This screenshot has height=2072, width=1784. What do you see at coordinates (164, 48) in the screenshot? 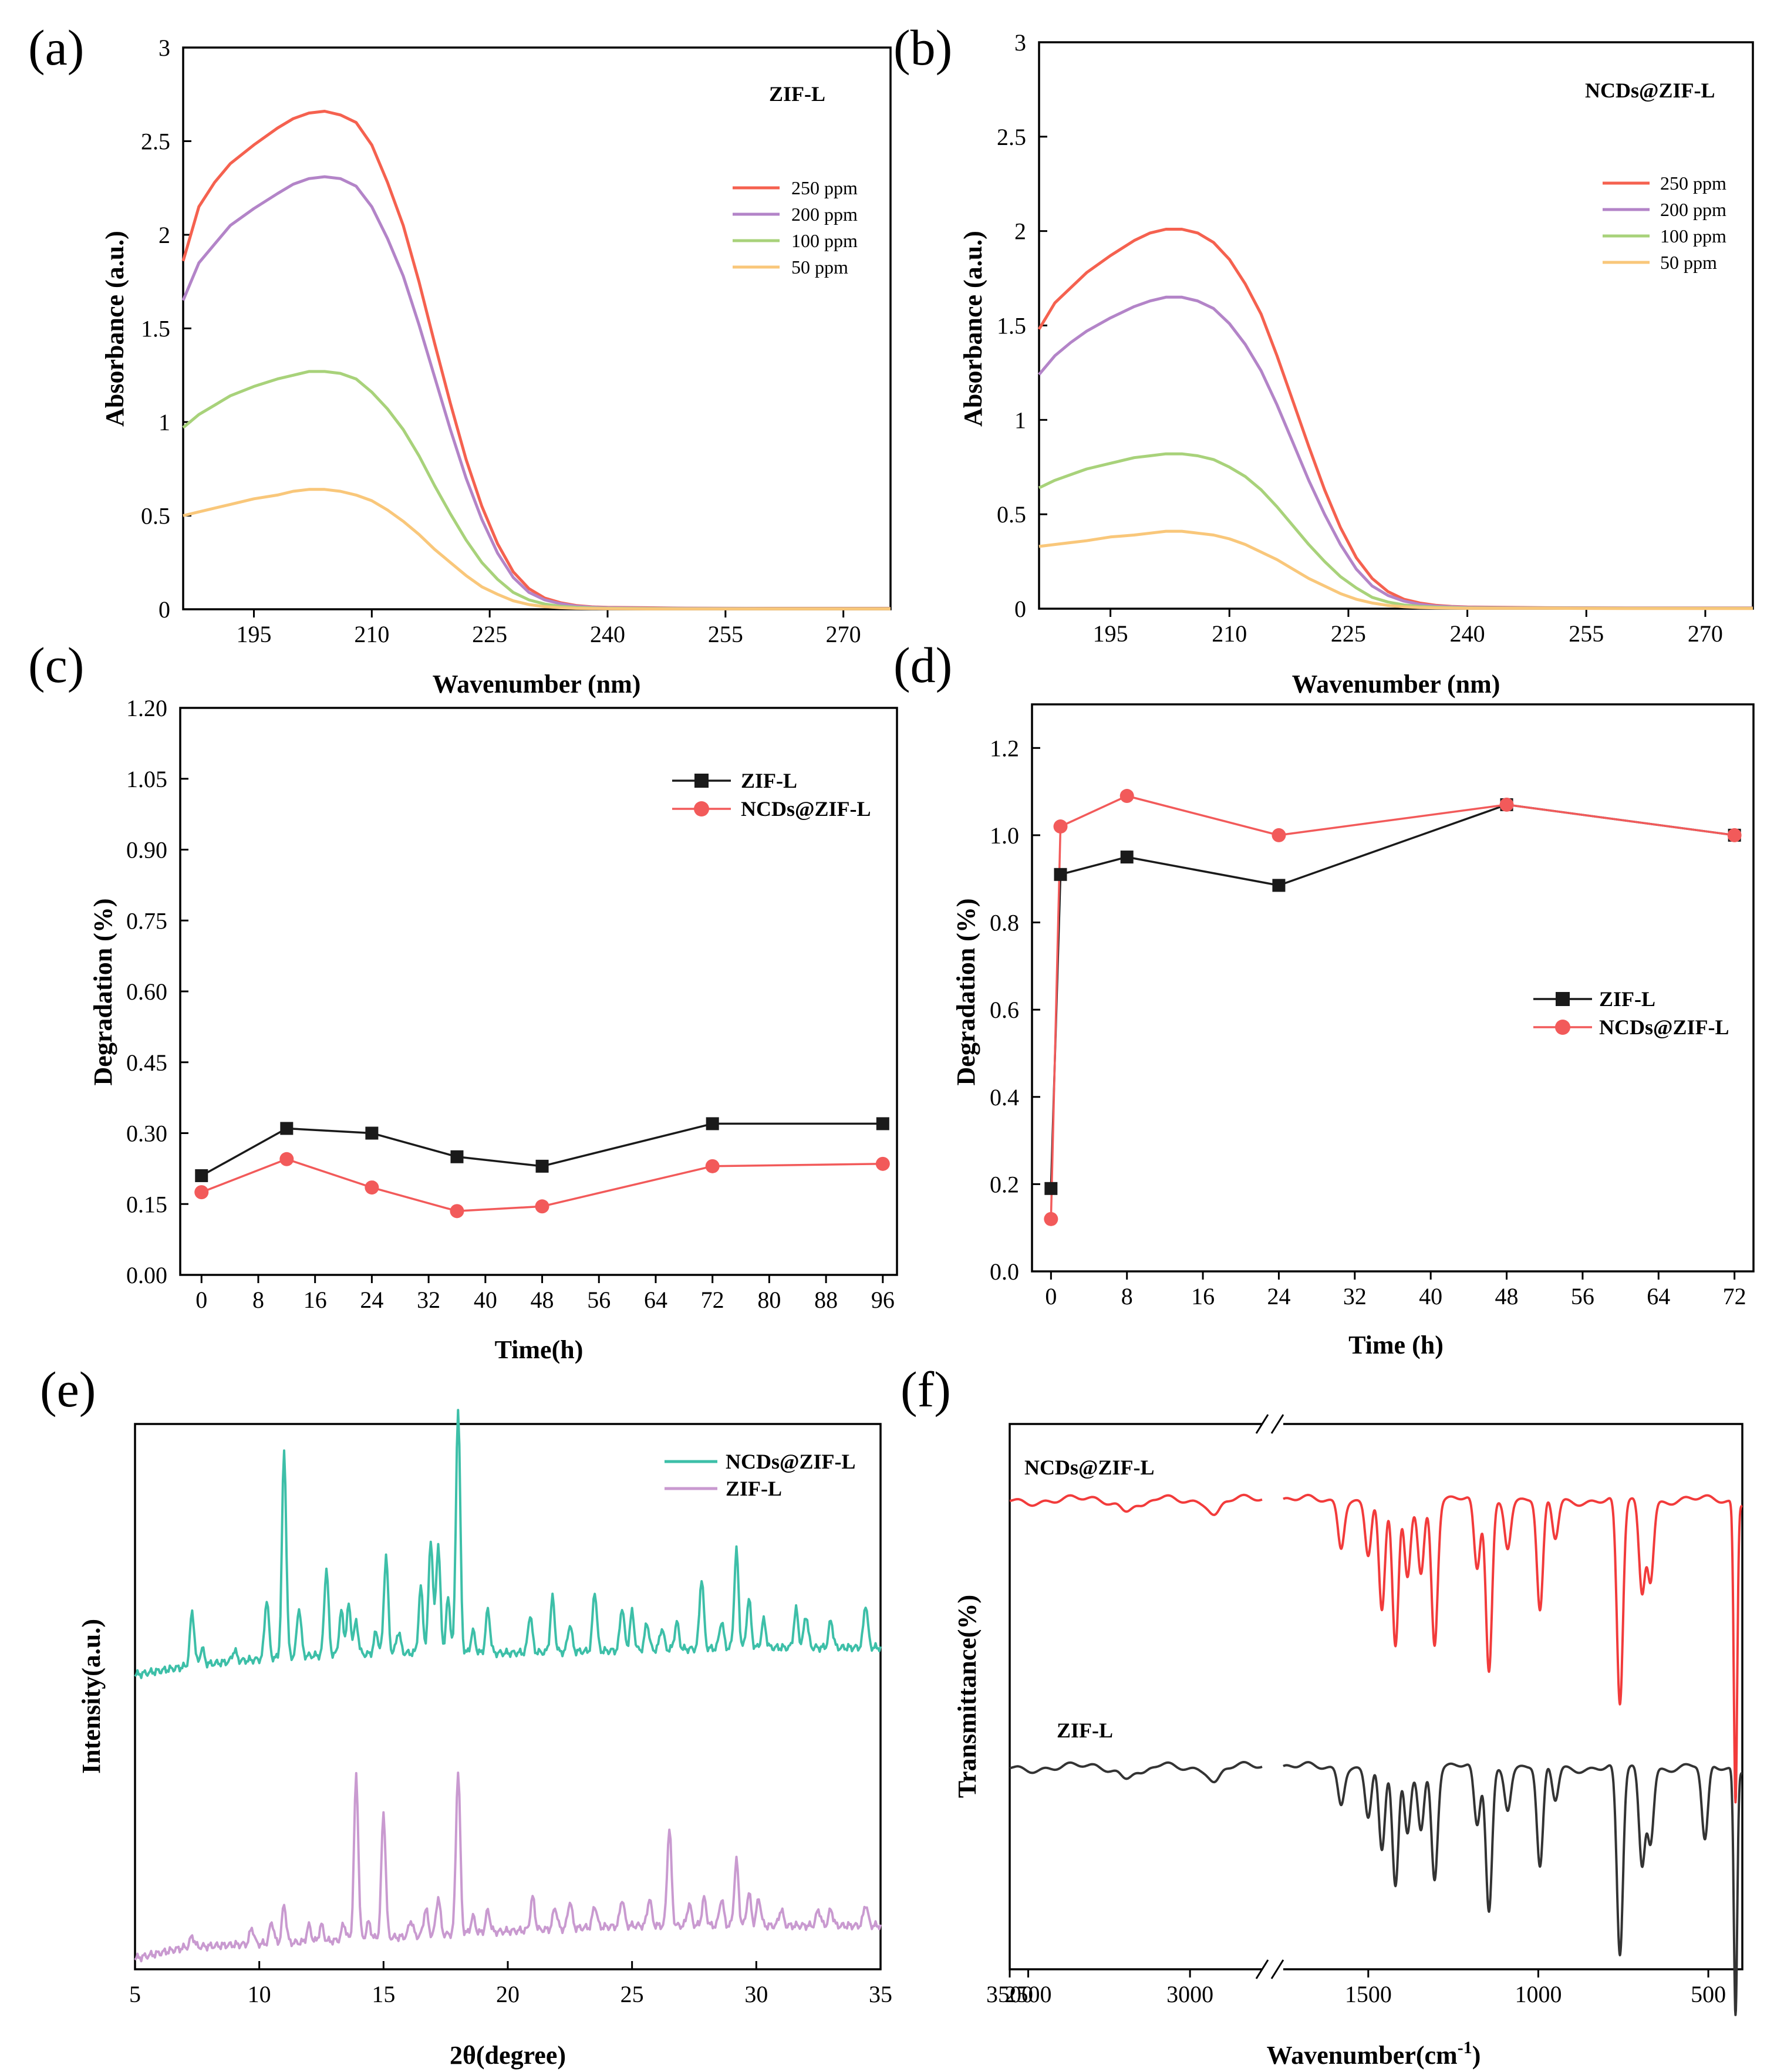
I see `panel-a-ytick-label: 3` at bounding box center [164, 48].